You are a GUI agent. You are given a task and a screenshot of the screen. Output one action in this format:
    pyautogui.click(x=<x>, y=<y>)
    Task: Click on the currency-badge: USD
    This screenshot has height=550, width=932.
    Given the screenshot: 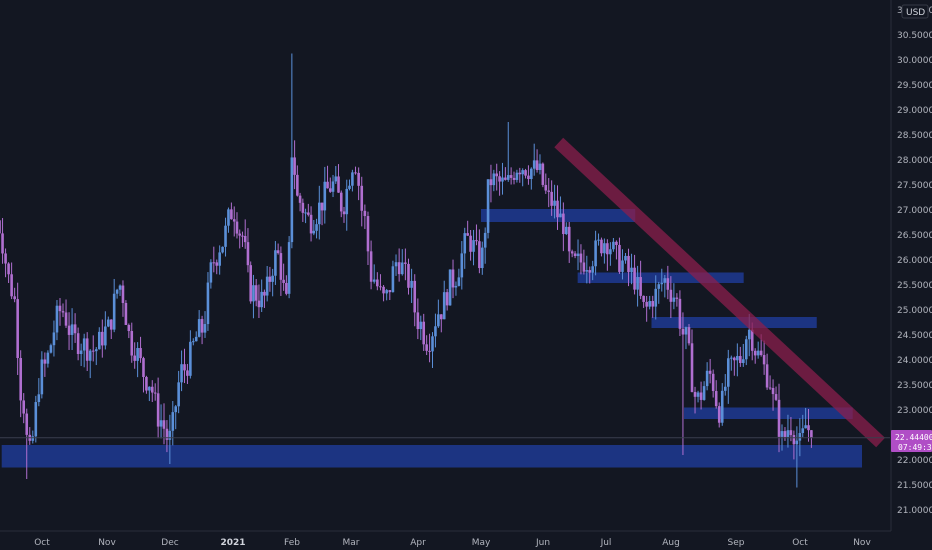 What is the action you would take?
    pyautogui.click(x=915, y=11)
    